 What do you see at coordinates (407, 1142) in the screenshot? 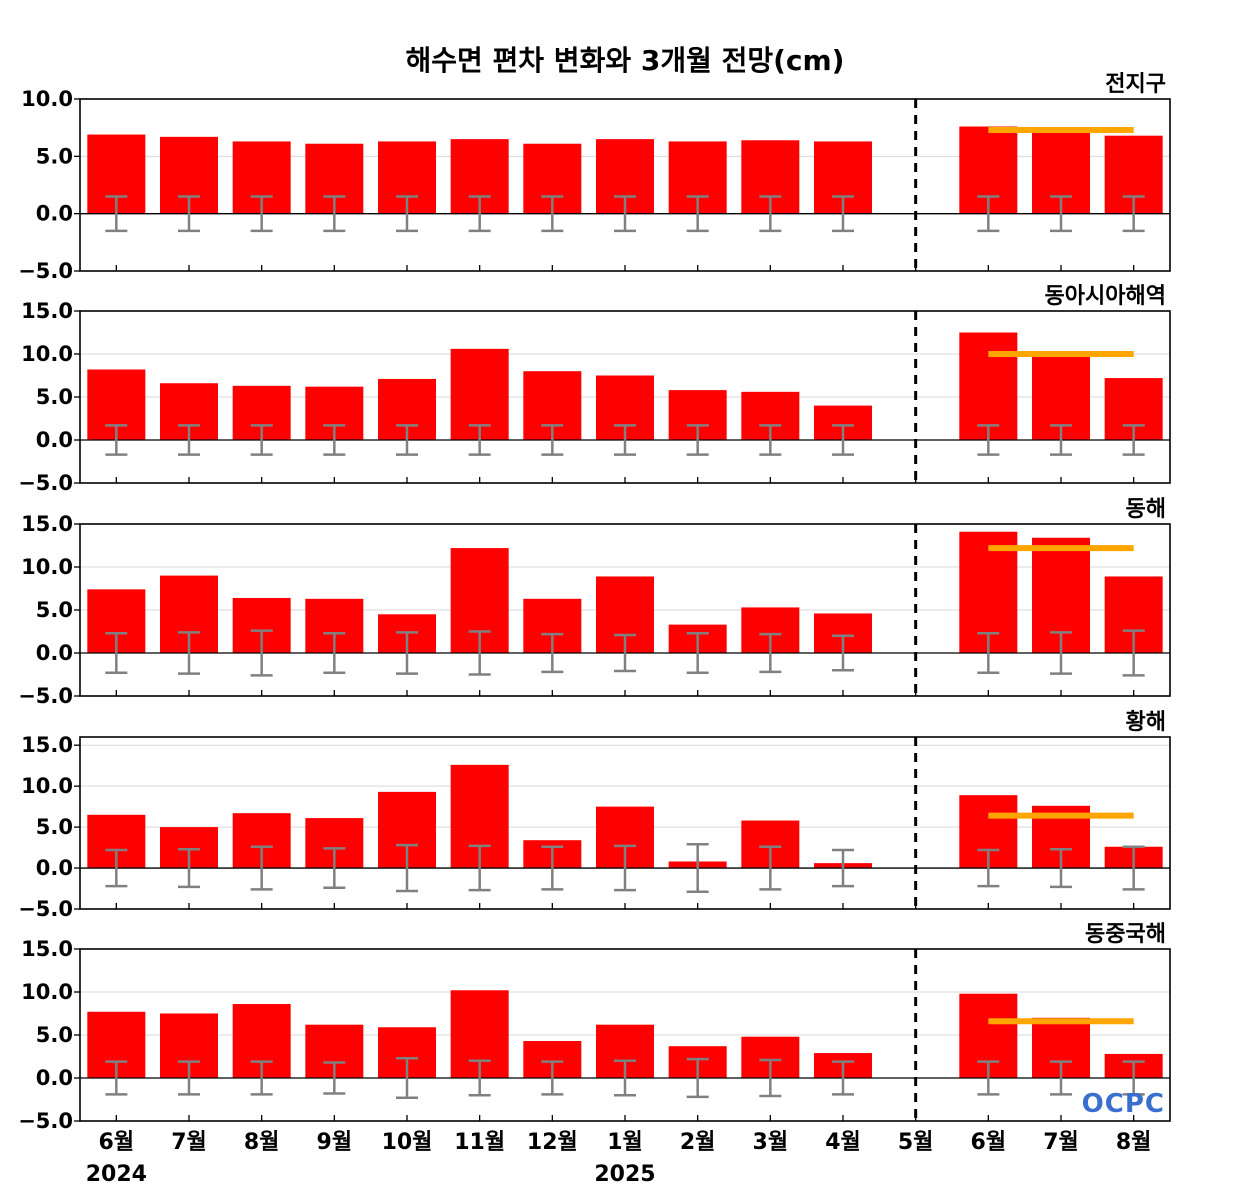
I see `x-tick-label: 10월` at bounding box center [407, 1142].